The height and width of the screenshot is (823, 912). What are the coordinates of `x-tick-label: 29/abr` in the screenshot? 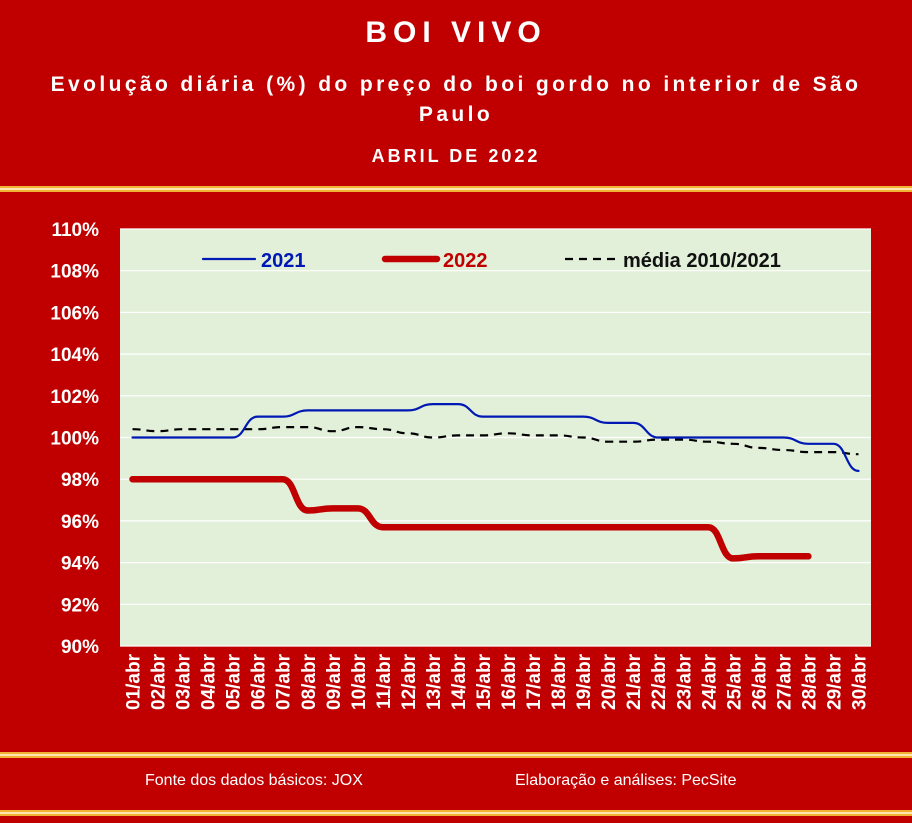 It's located at (834, 681).